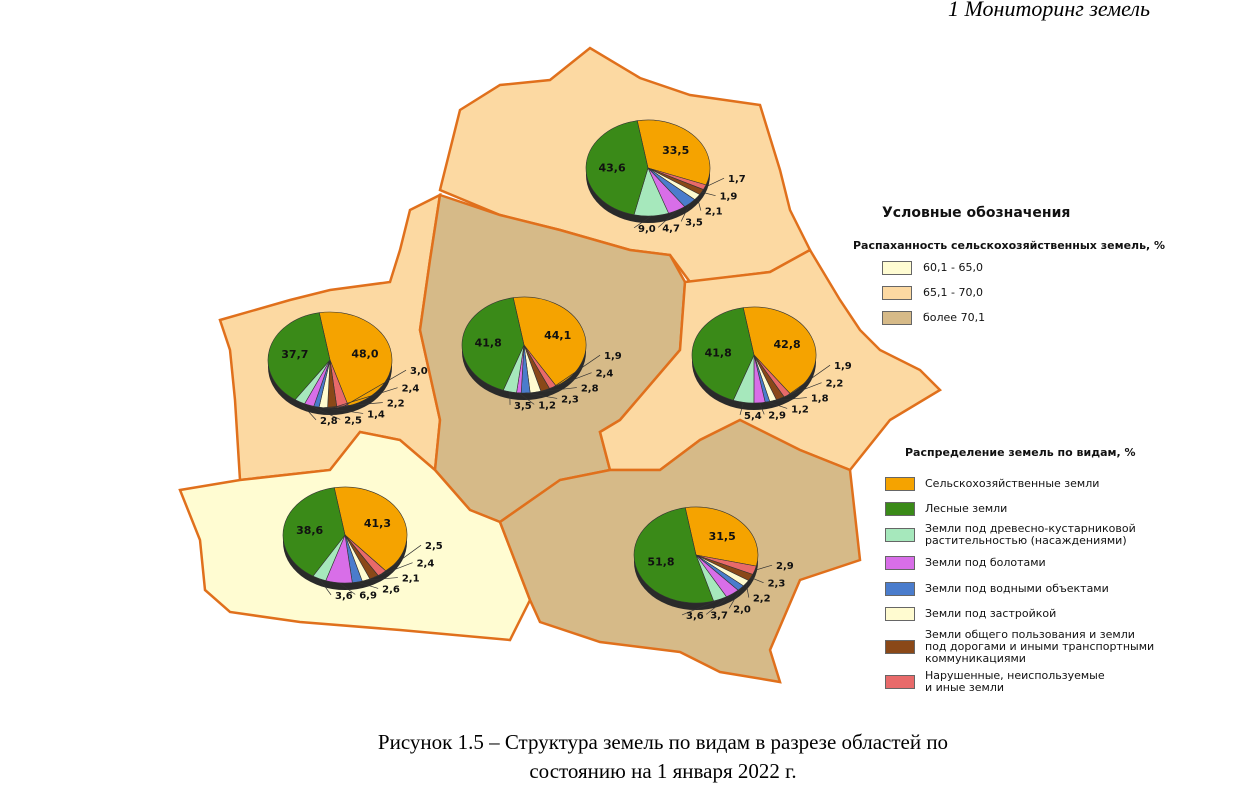  Describe the element at coordinates (953, 292) in the screenshot. I see `legend-label: 65,1 - 70,0` at that location.